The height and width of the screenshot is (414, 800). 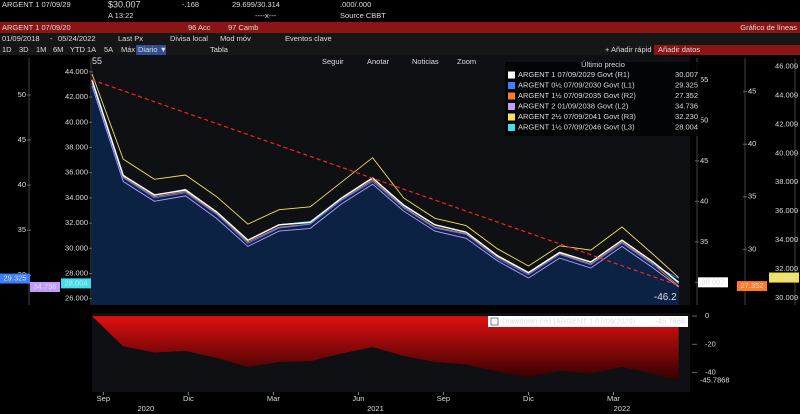 What do you see at coordinates (78, 49) in the screenshot?
I see `range-button: YTD` at bounding box center [78, 49].